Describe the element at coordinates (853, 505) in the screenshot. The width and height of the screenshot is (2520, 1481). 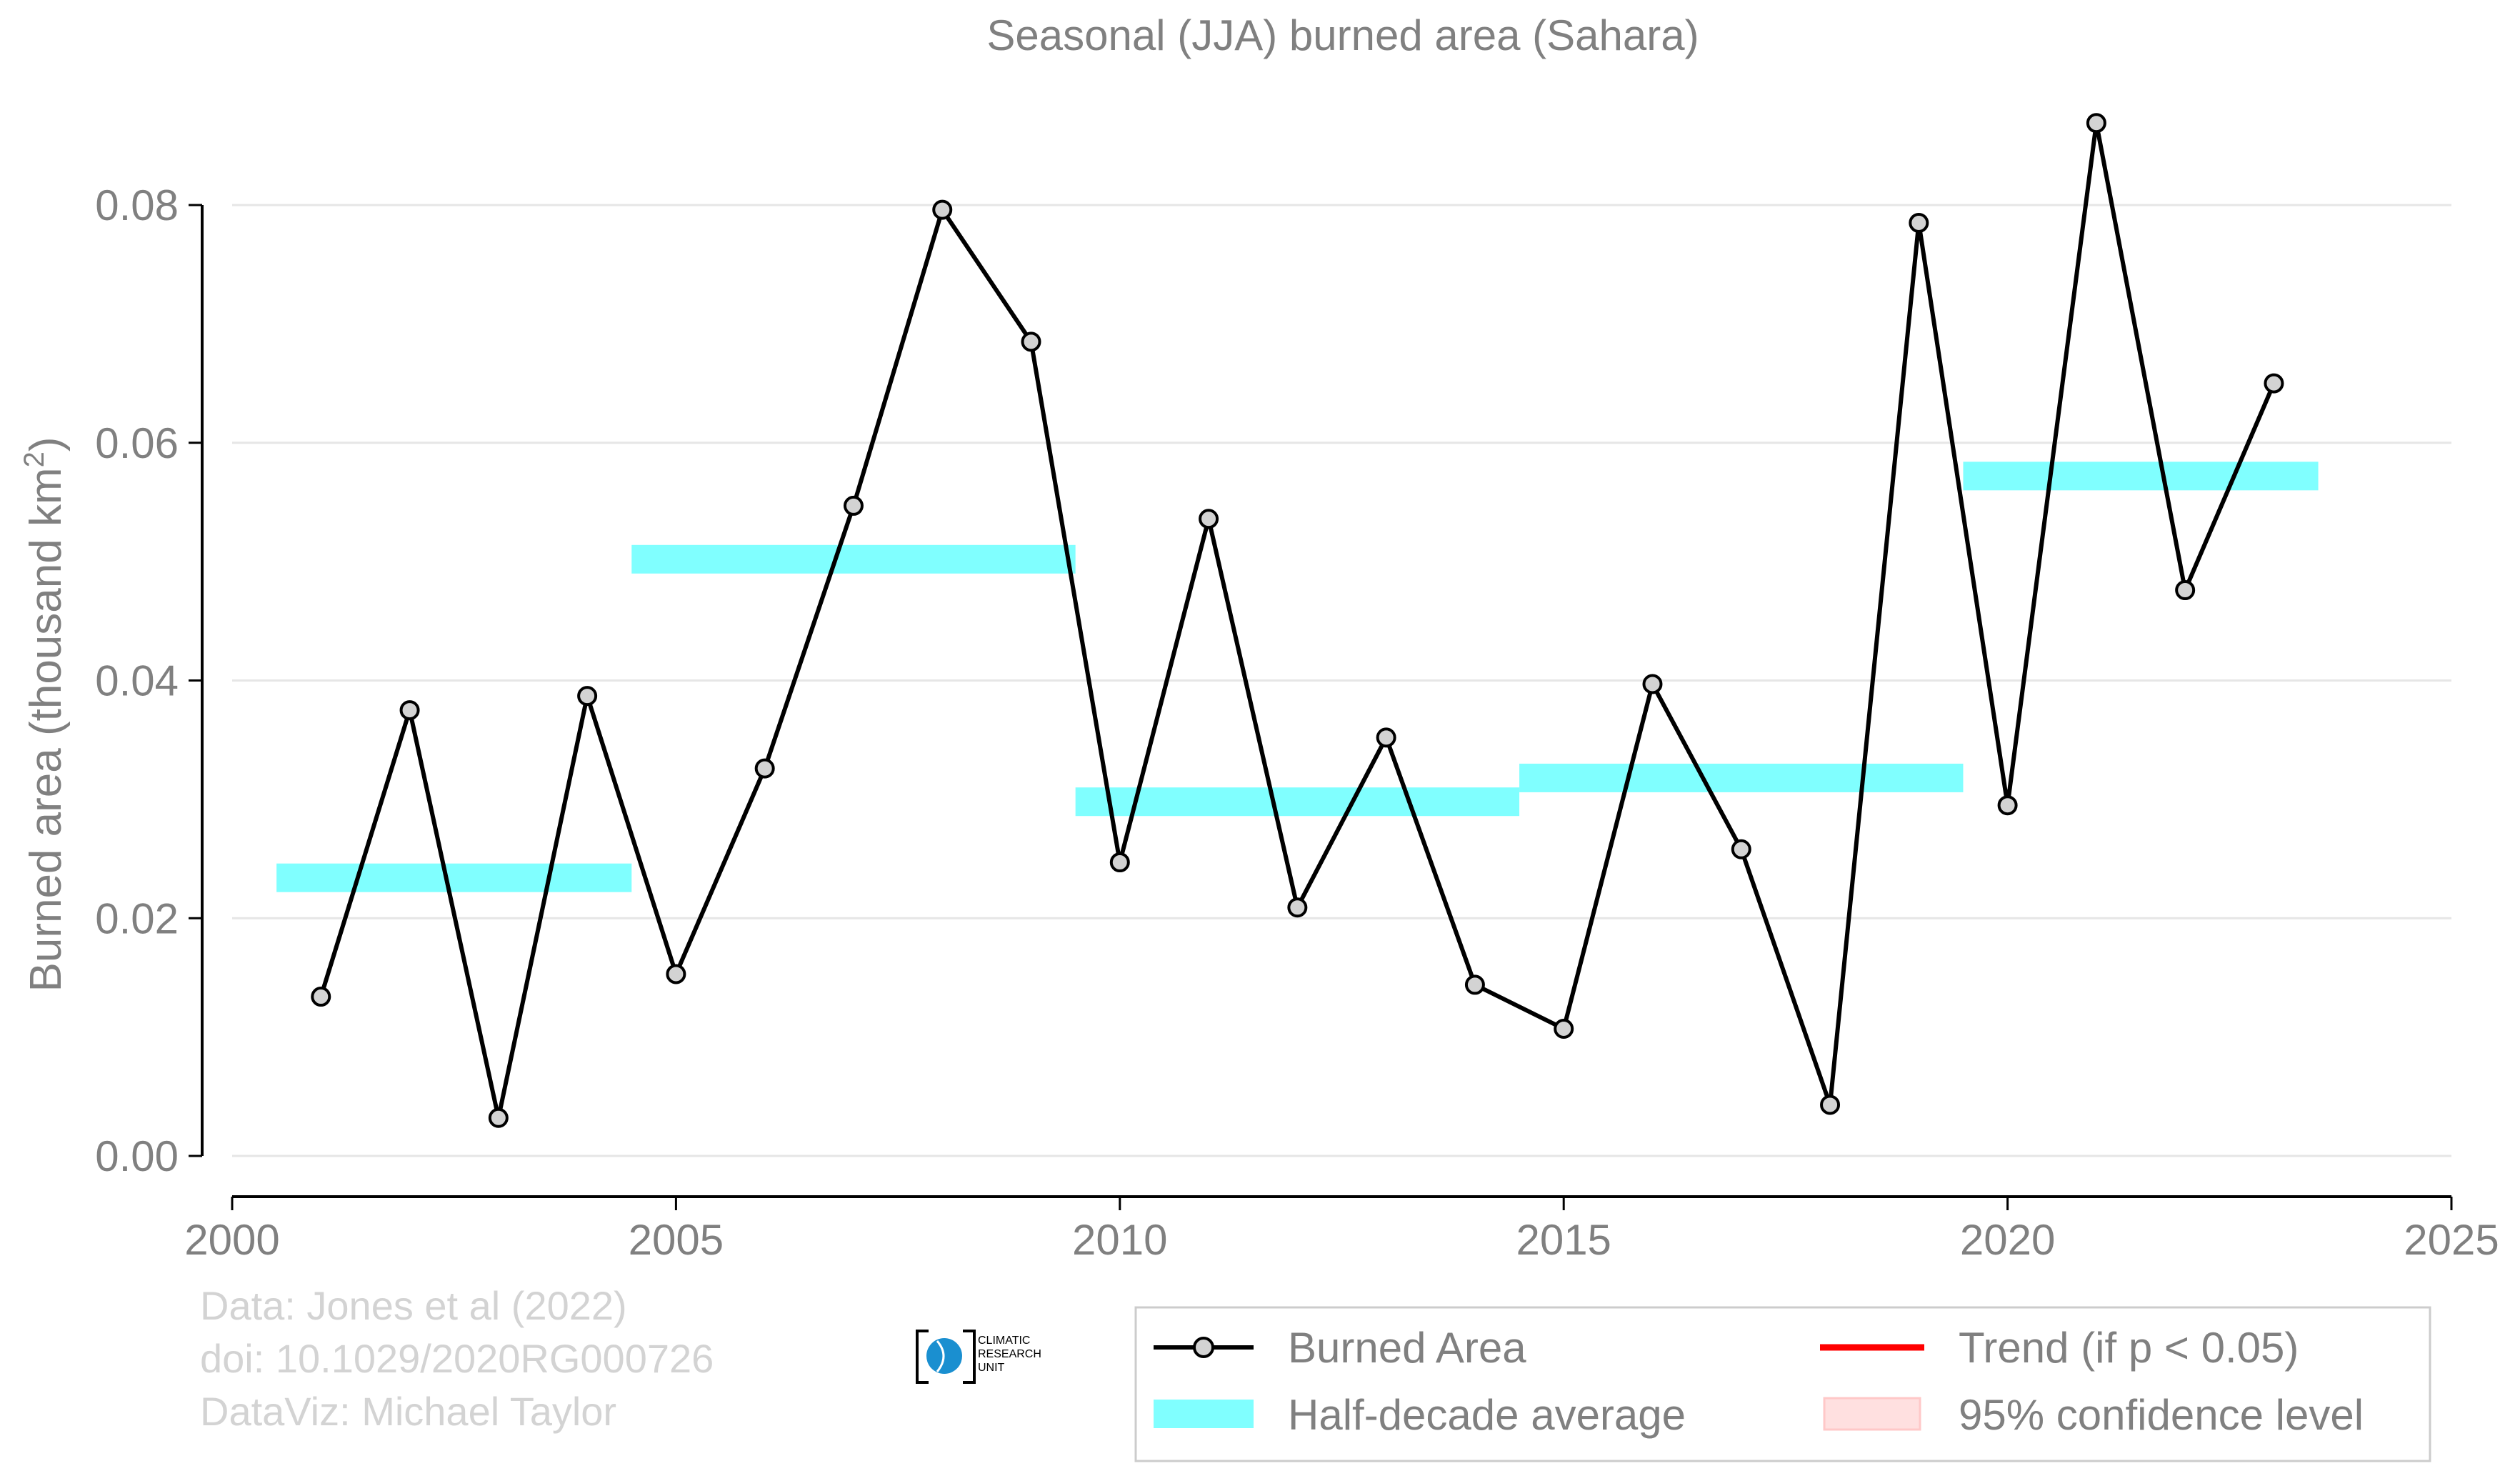
I see `data-point-2007` at that location.